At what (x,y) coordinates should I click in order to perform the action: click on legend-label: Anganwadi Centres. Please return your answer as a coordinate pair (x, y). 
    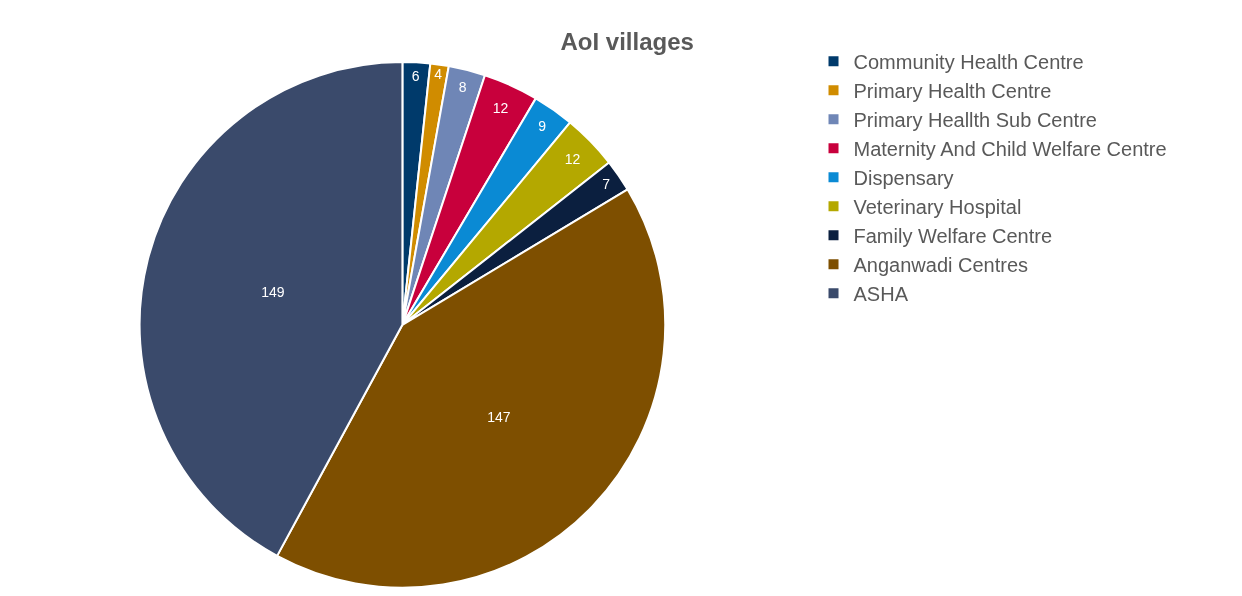
    Looking at the image, I should click on (941, 265).